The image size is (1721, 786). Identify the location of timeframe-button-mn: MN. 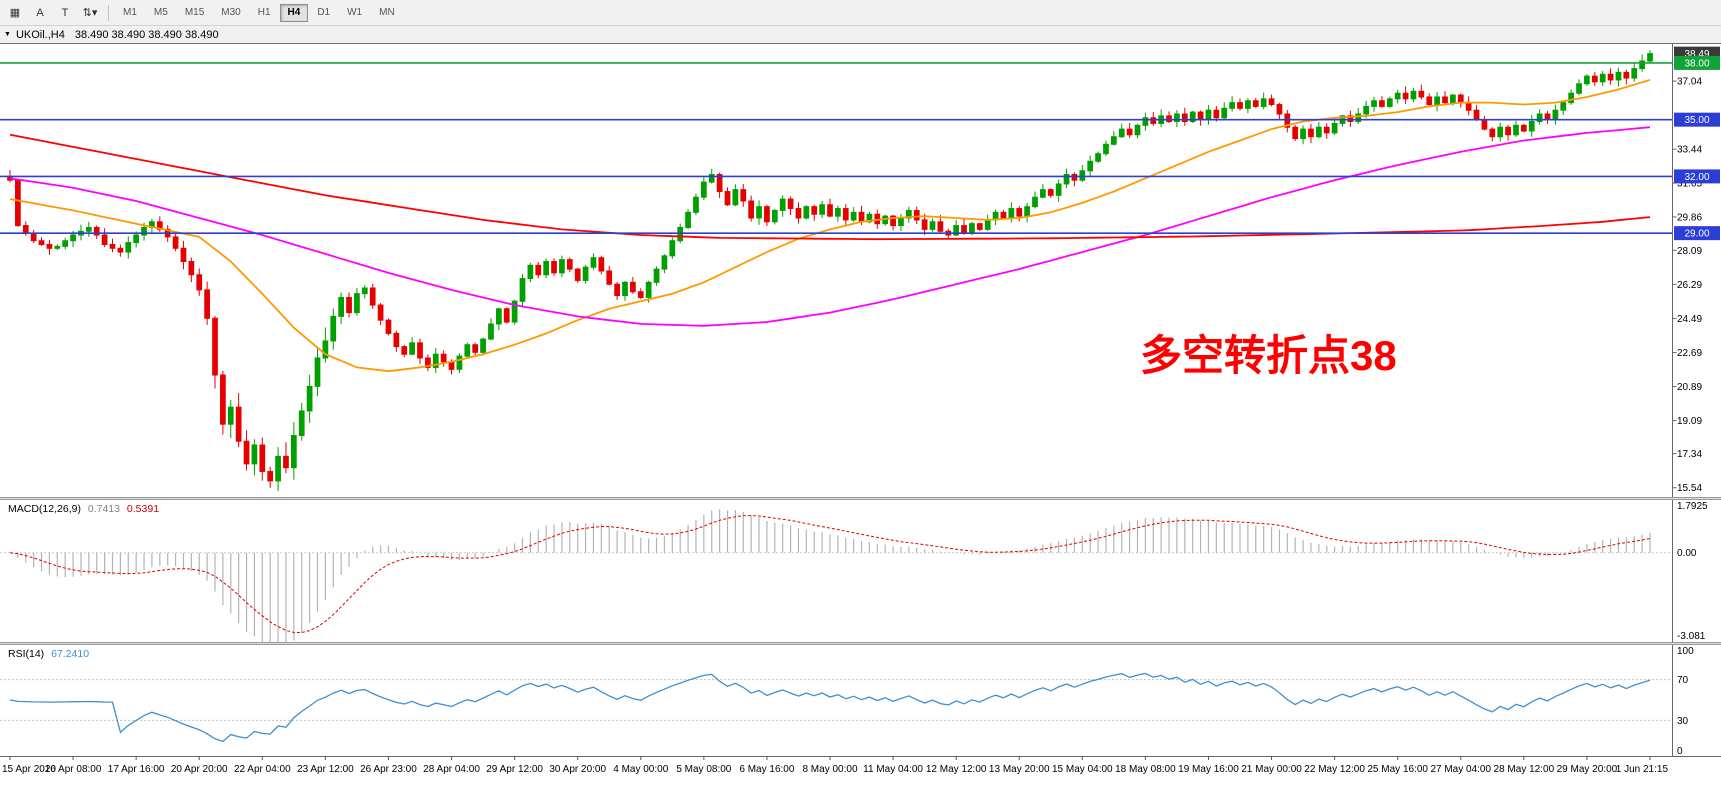
(387, 13).